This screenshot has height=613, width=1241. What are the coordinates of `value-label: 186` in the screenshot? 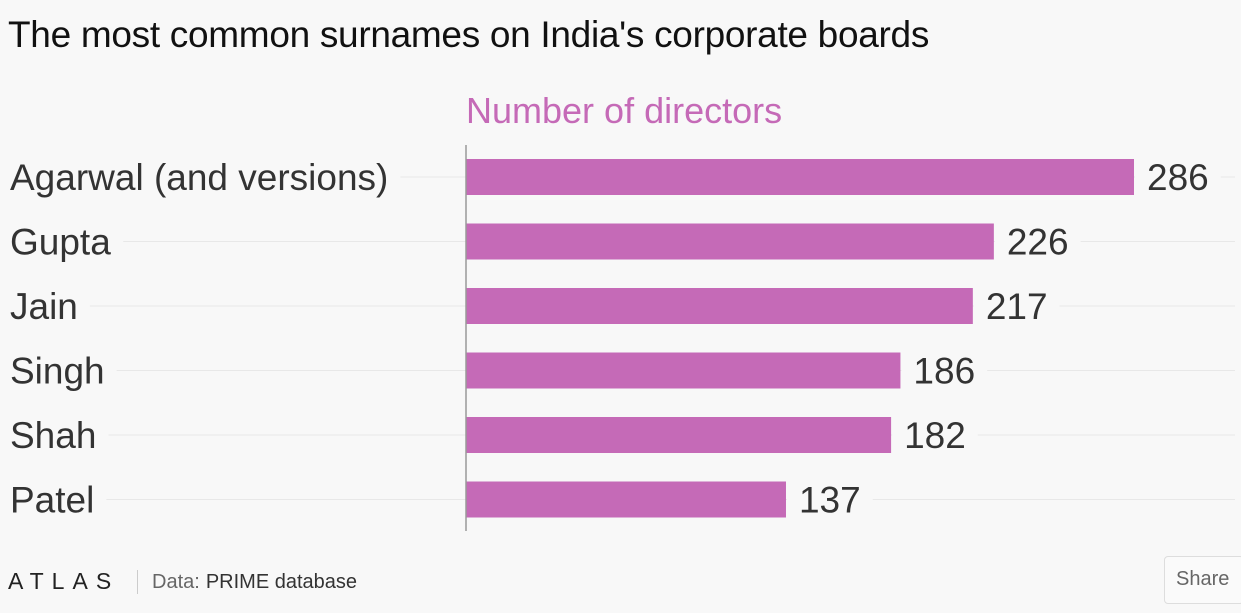 It's located at (944, 371).